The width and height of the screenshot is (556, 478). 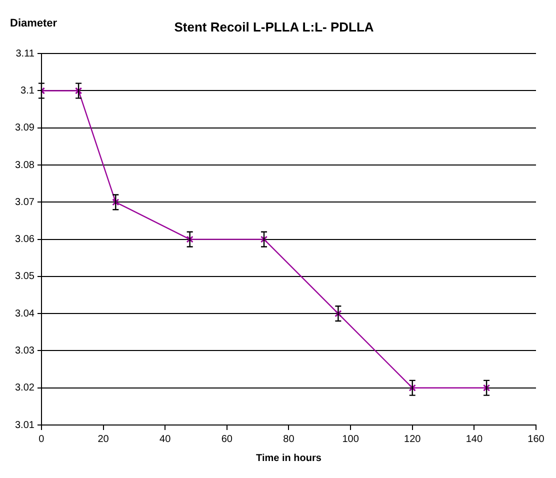 What do you see at coordinates (413, 439) in the screenshot?
I see `x-tick-label: 120` at bounding box center [413, 439].